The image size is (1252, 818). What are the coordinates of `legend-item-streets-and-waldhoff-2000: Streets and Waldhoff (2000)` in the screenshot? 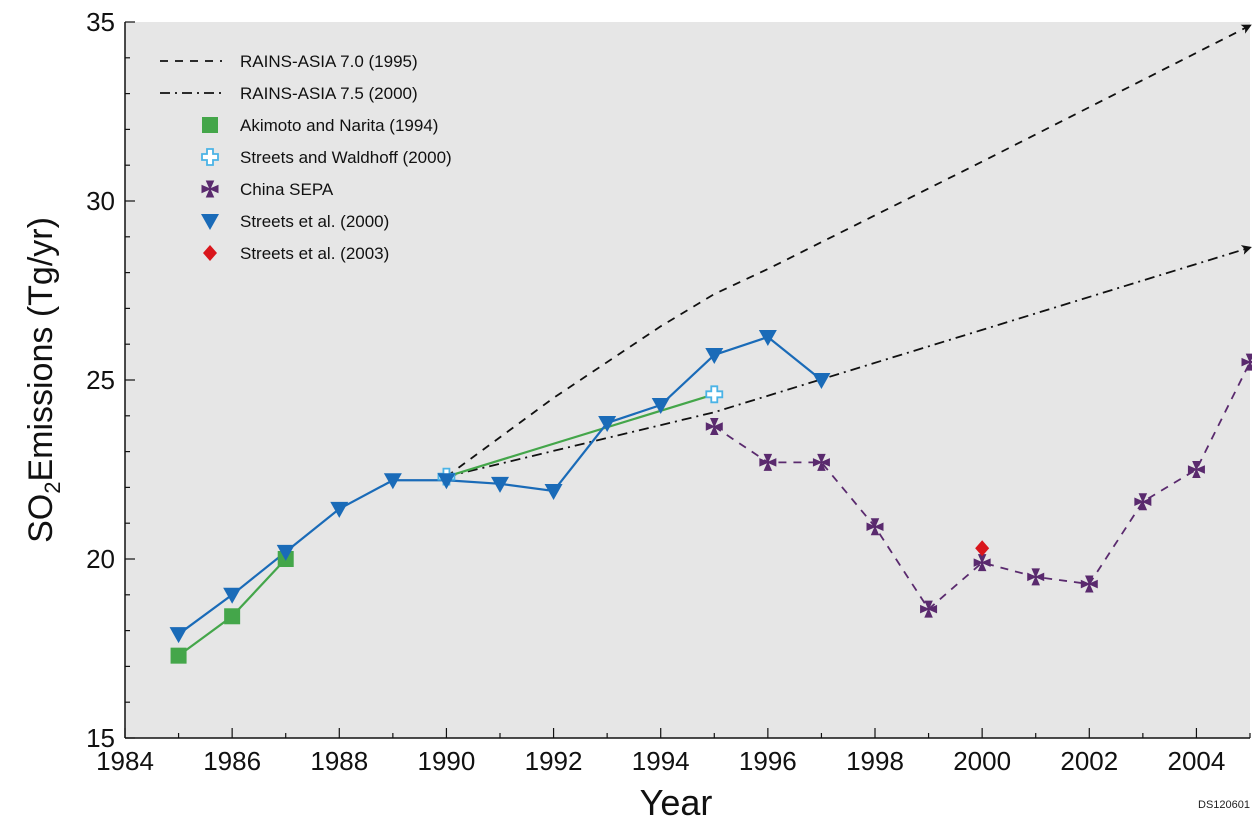 It's located at (326, 157).